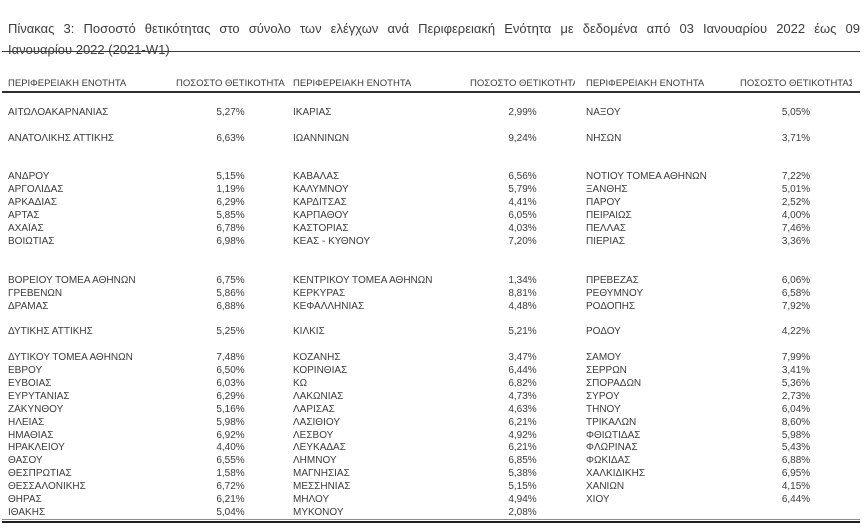 Image resolution: width=868 pixels, height=528 pixels. Describe the element at coordinates (522, 306) in the screenshot. I see `positivity-value: 4,48%` at that location.